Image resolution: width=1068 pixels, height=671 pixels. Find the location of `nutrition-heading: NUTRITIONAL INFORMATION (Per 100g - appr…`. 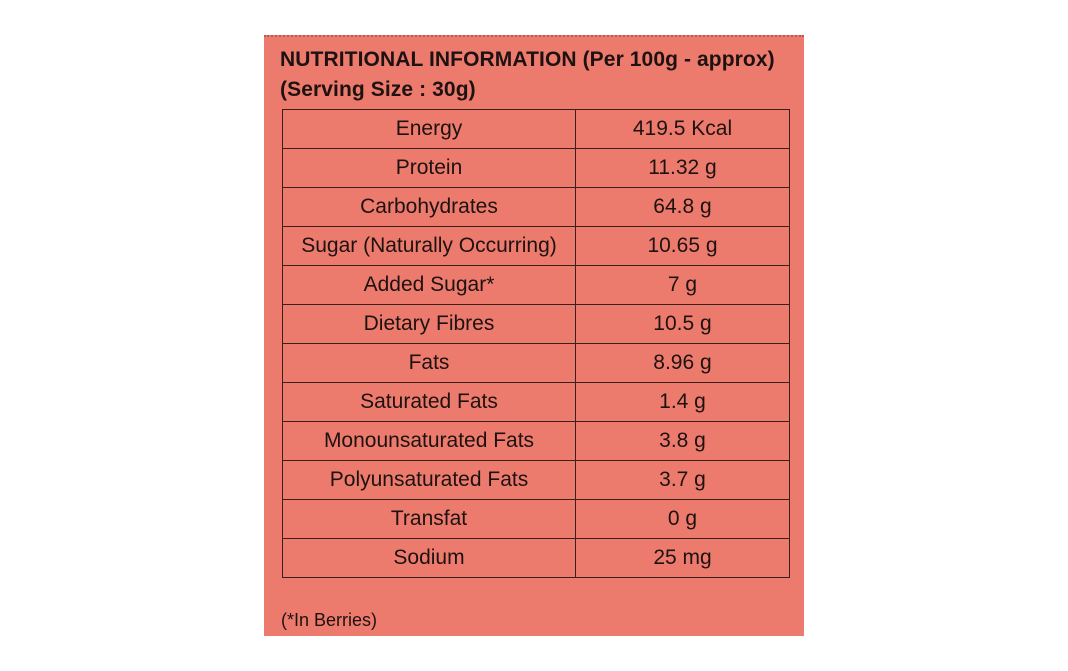

nutrition-heading: NUTRITIONAL INFORMATION (Per 100g - appr… is located at coordinates (527, 75).